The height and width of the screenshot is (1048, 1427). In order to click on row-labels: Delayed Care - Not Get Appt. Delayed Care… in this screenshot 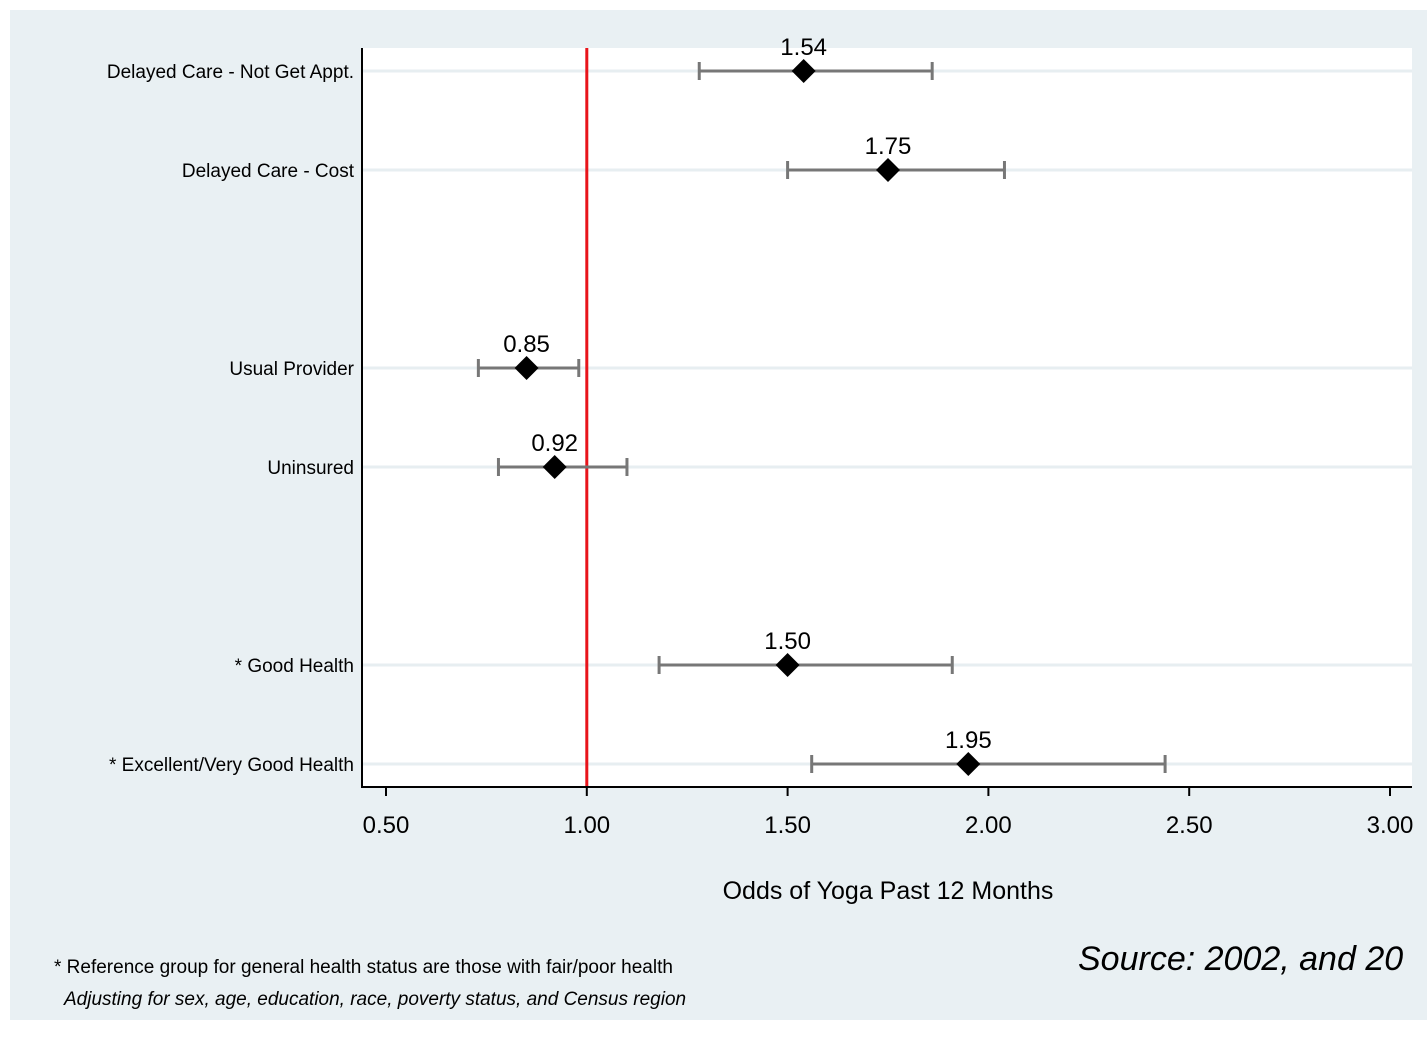, I will do `click(231, 419)`.